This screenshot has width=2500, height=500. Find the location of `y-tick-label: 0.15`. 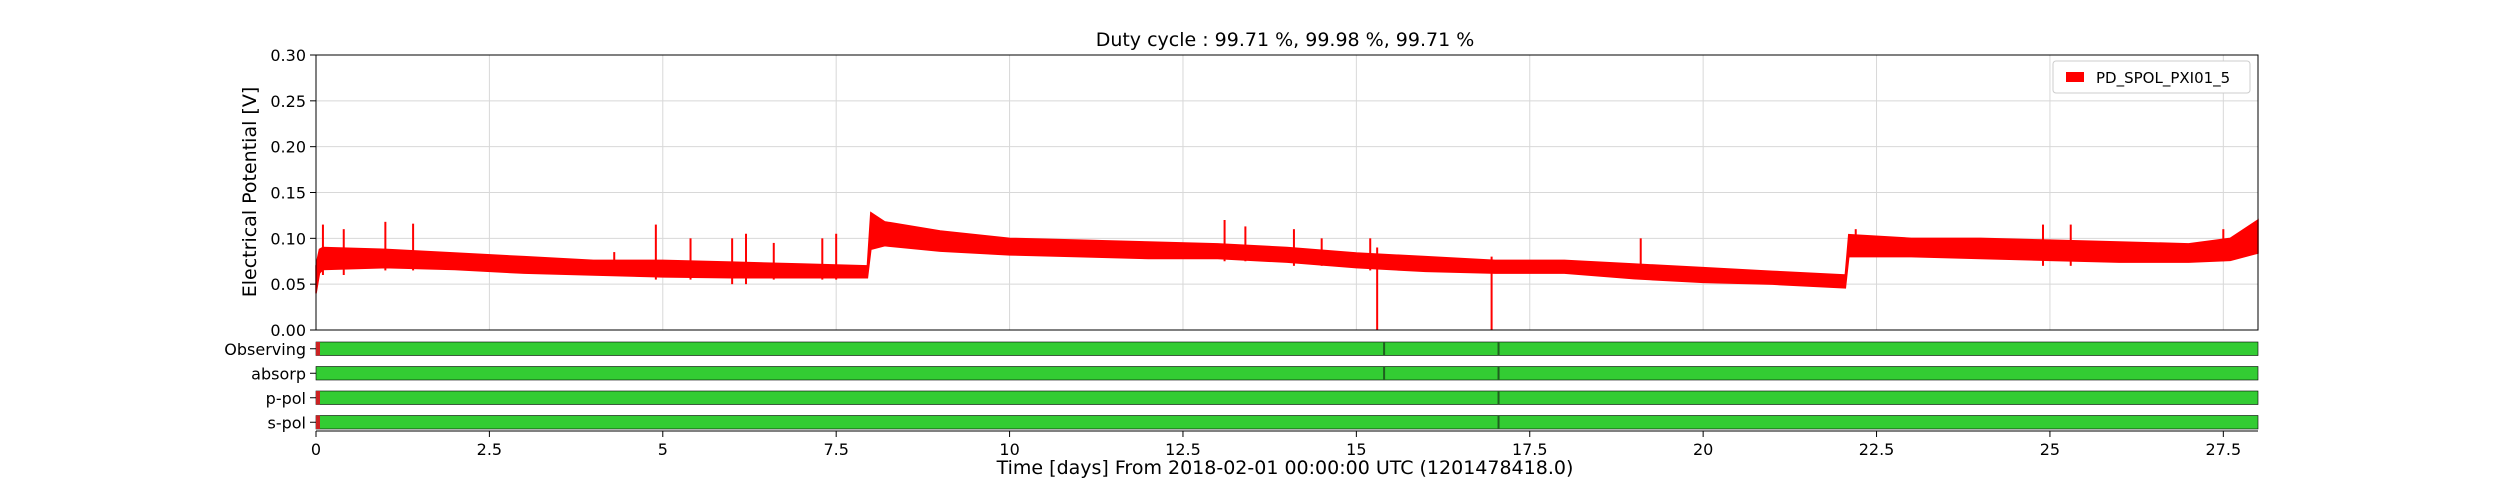

y-tick-label: 0.15 is located at coordinates (288, 193).